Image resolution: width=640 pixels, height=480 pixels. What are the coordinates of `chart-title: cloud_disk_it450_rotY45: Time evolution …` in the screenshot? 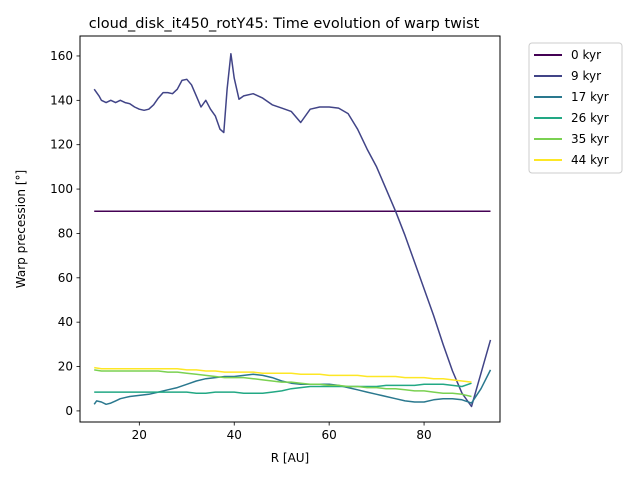 It's located at (284, 24).